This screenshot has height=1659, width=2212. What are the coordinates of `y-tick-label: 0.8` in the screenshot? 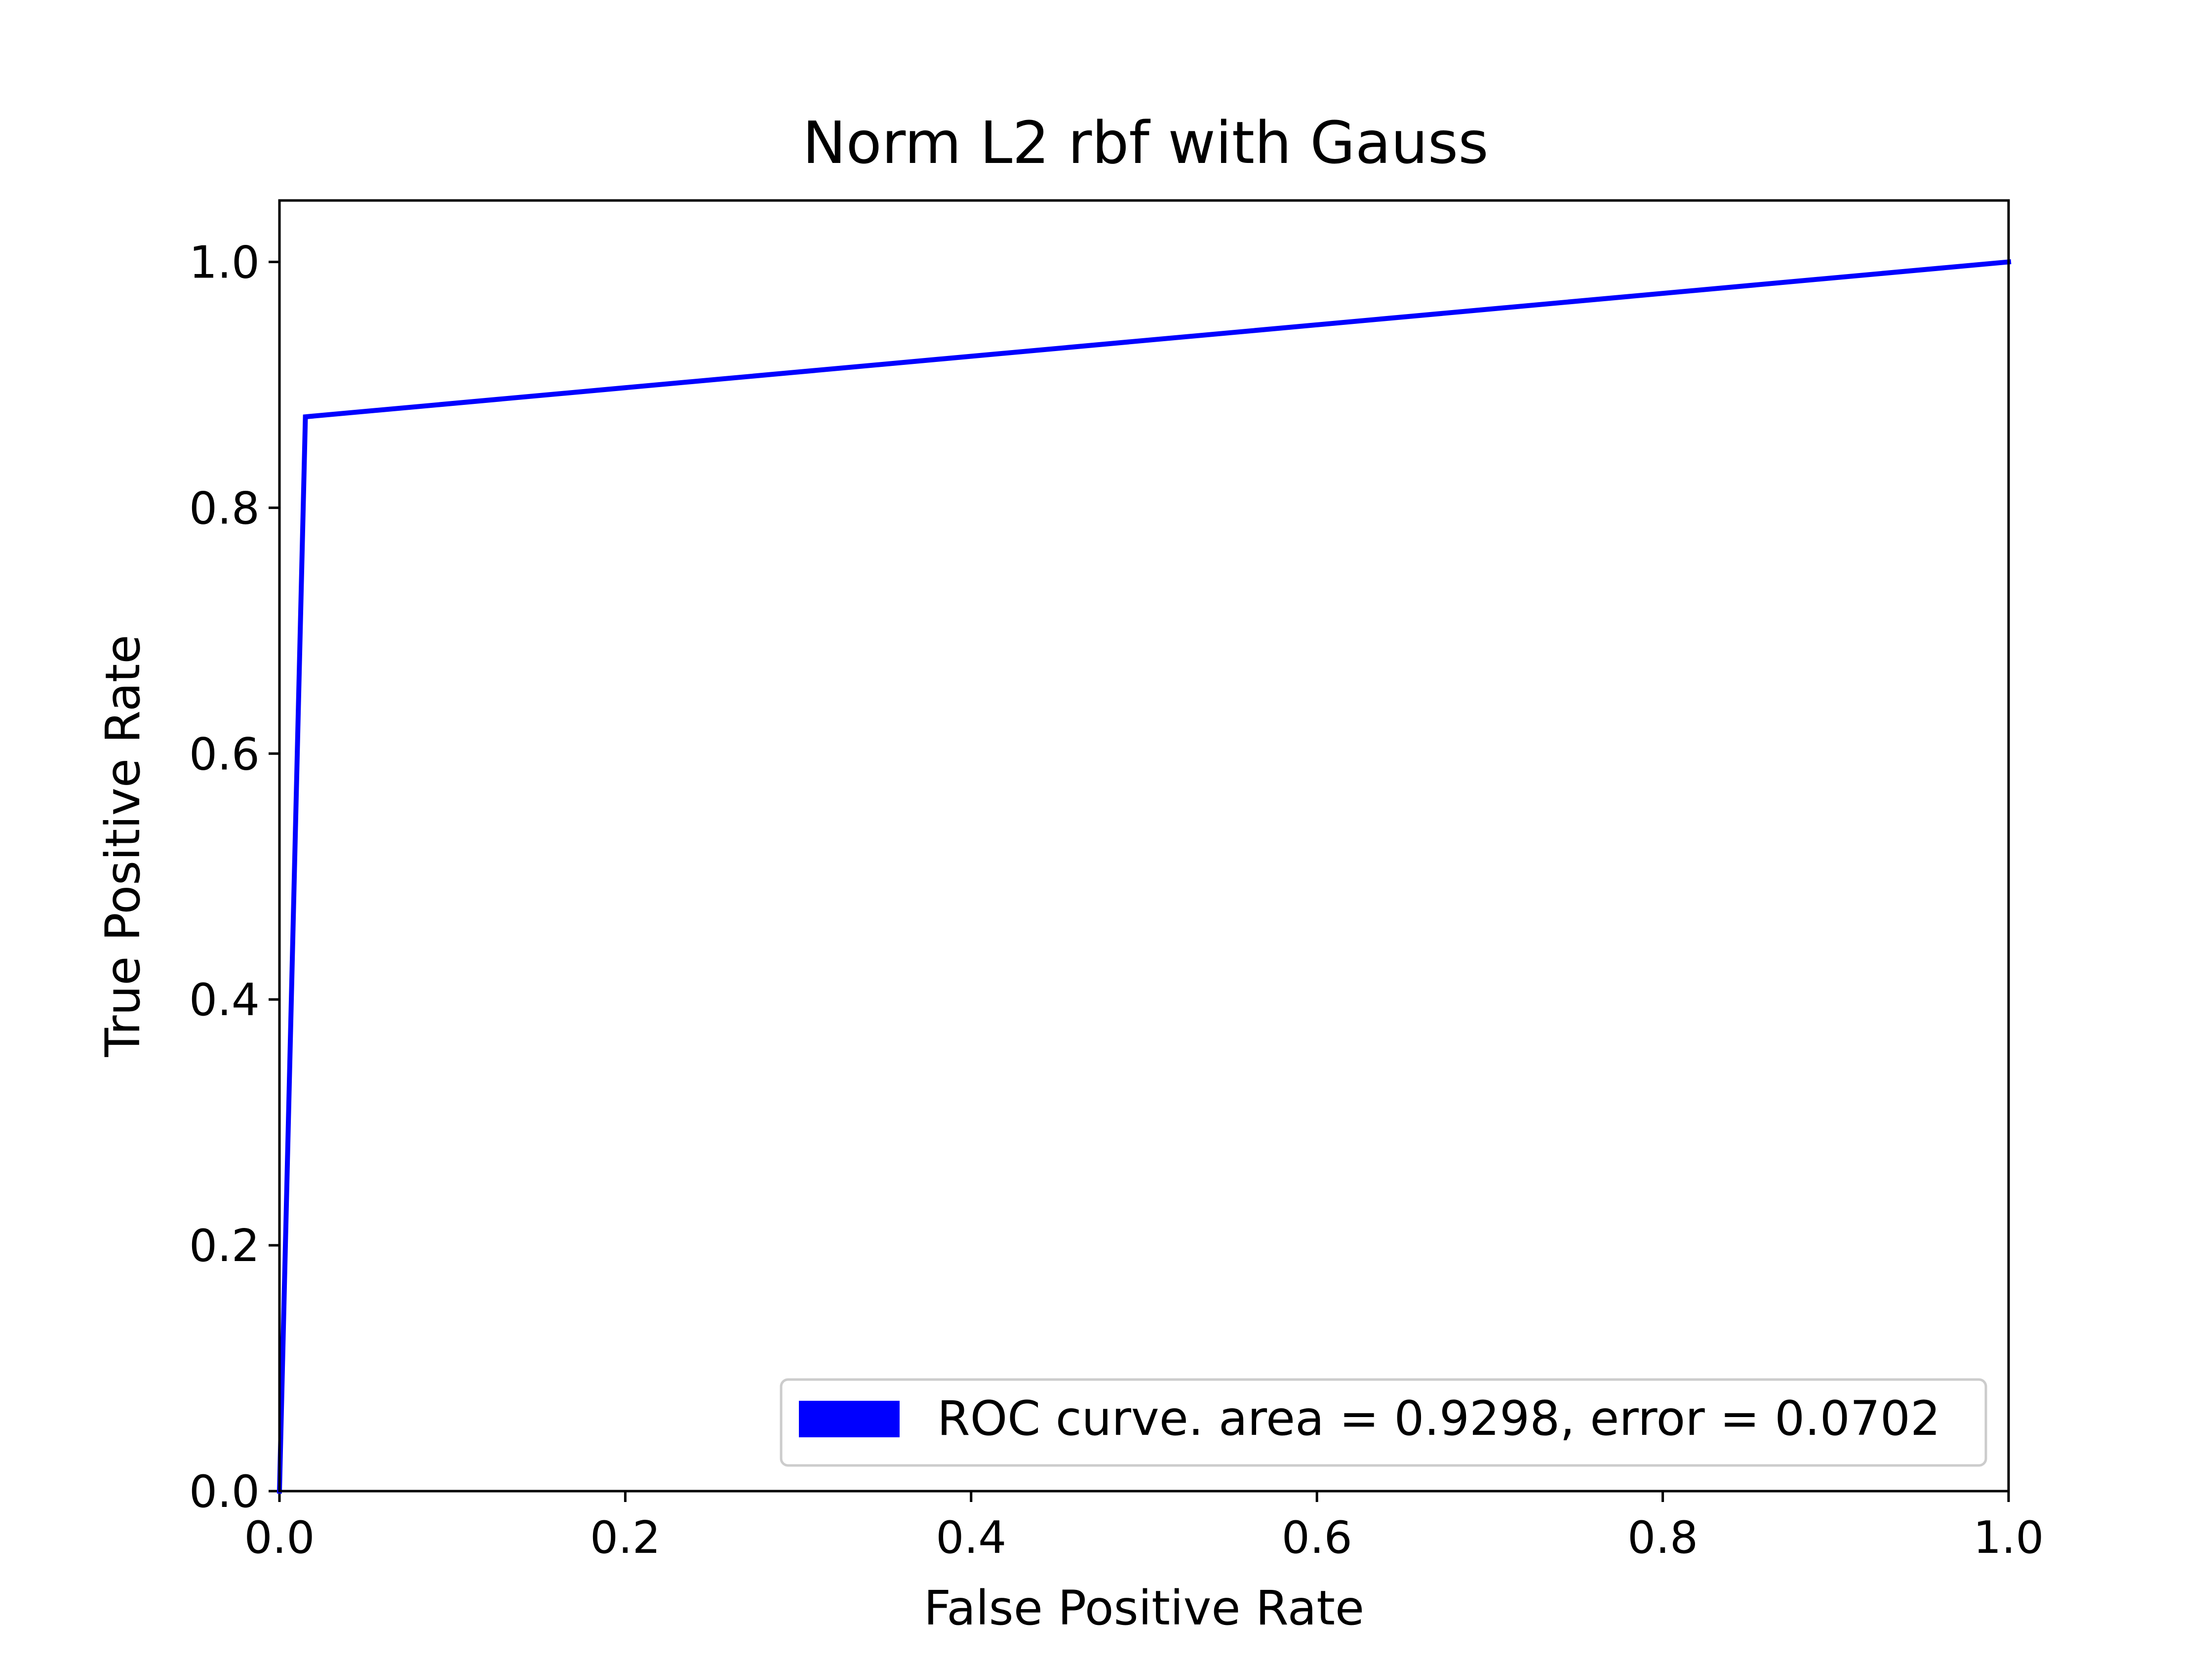 It's located at (224, 508).